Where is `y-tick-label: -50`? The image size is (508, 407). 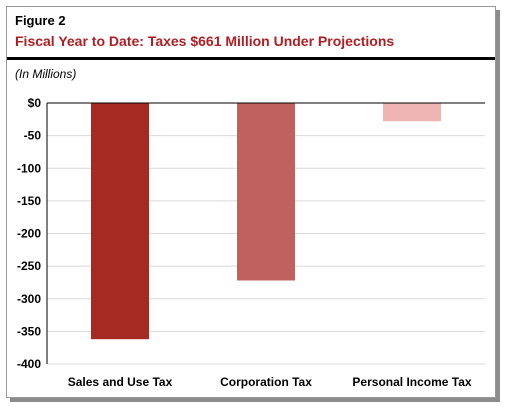 y-tick-label: -50 is located at coordinates (33, 136).